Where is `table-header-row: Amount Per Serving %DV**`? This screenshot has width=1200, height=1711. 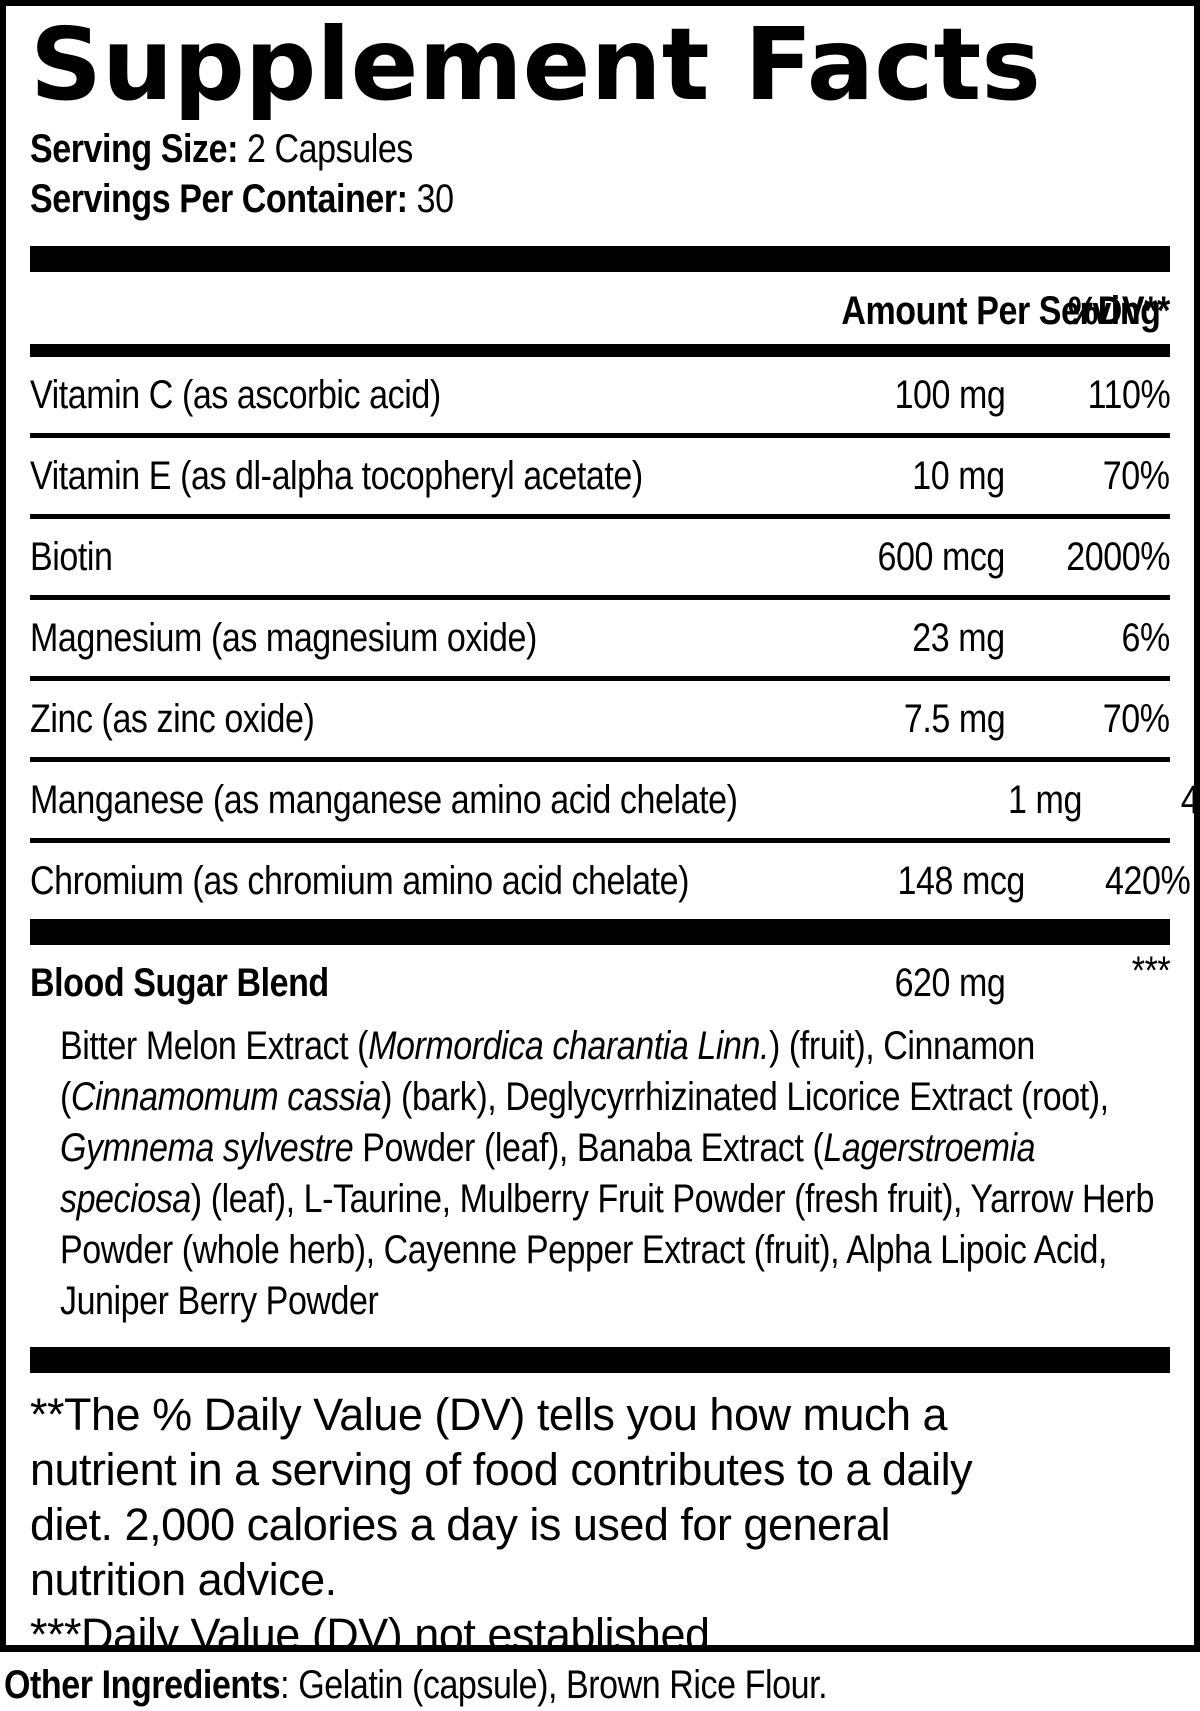 table-header-row: Amount Per Serving %DV** is located at coordinates (600, 308).